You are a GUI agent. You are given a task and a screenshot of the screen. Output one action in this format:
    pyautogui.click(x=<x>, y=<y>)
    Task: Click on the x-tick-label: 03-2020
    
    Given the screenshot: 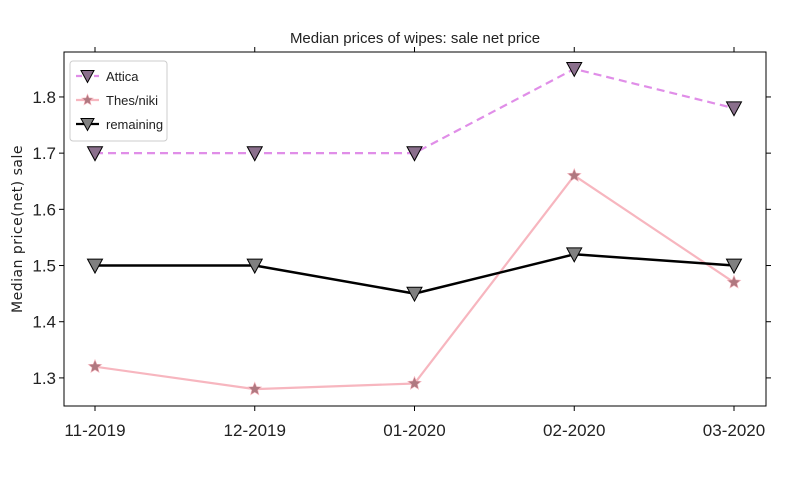 What is the action you would take?
    pyautogui.click(x=734, y=430)
    